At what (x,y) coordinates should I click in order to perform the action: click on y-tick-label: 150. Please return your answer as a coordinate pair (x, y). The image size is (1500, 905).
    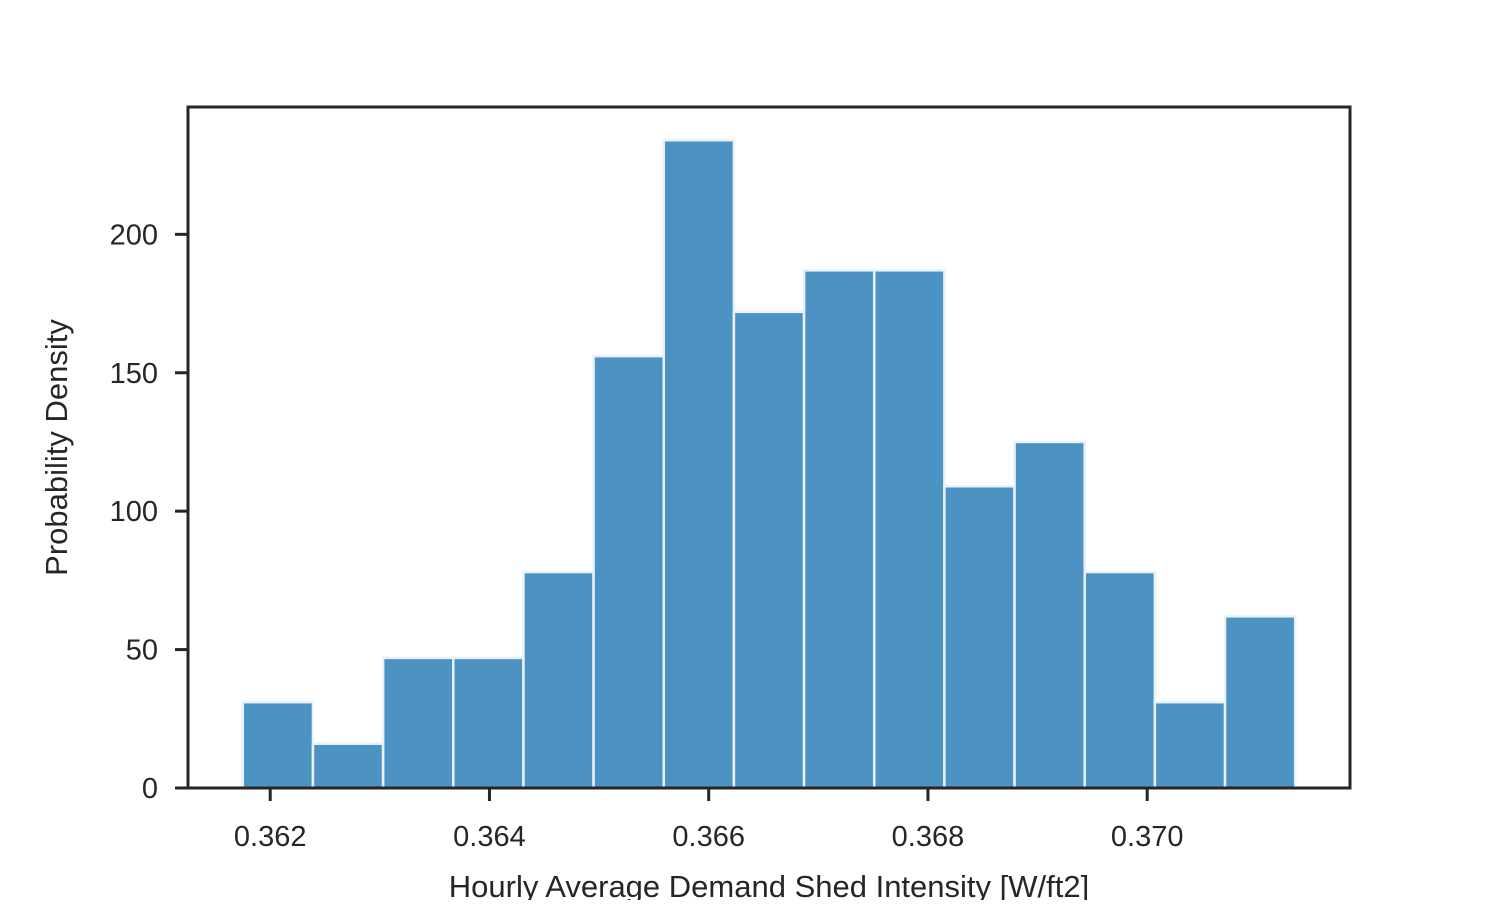
    Looking at the image, I should click on (134, 374).